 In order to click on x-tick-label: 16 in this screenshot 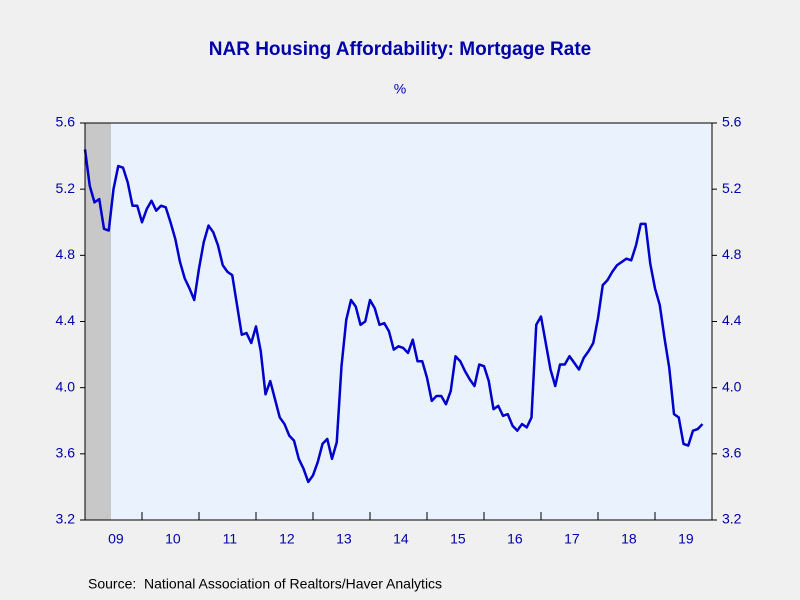, I will do `click(515, 539)`.